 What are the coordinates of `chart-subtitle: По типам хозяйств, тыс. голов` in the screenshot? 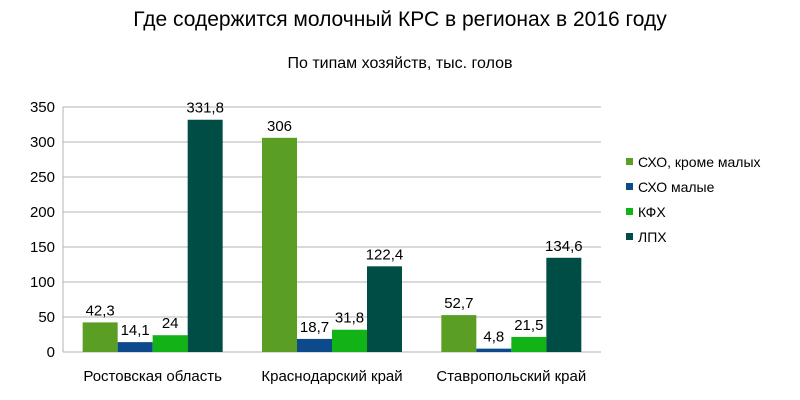 It's located at (400, 63).